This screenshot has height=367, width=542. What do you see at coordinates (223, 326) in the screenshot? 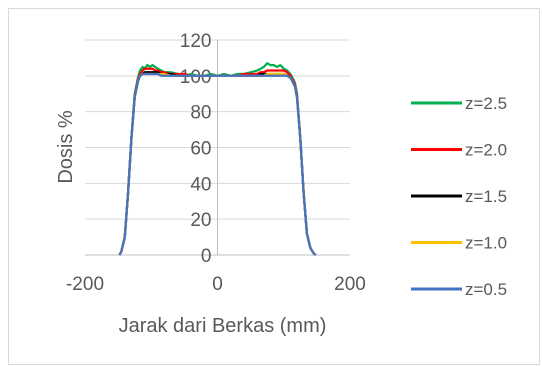
I see `x-axis-title: Jarak dari Berkas (mm)` at bounding box center [223, 326].